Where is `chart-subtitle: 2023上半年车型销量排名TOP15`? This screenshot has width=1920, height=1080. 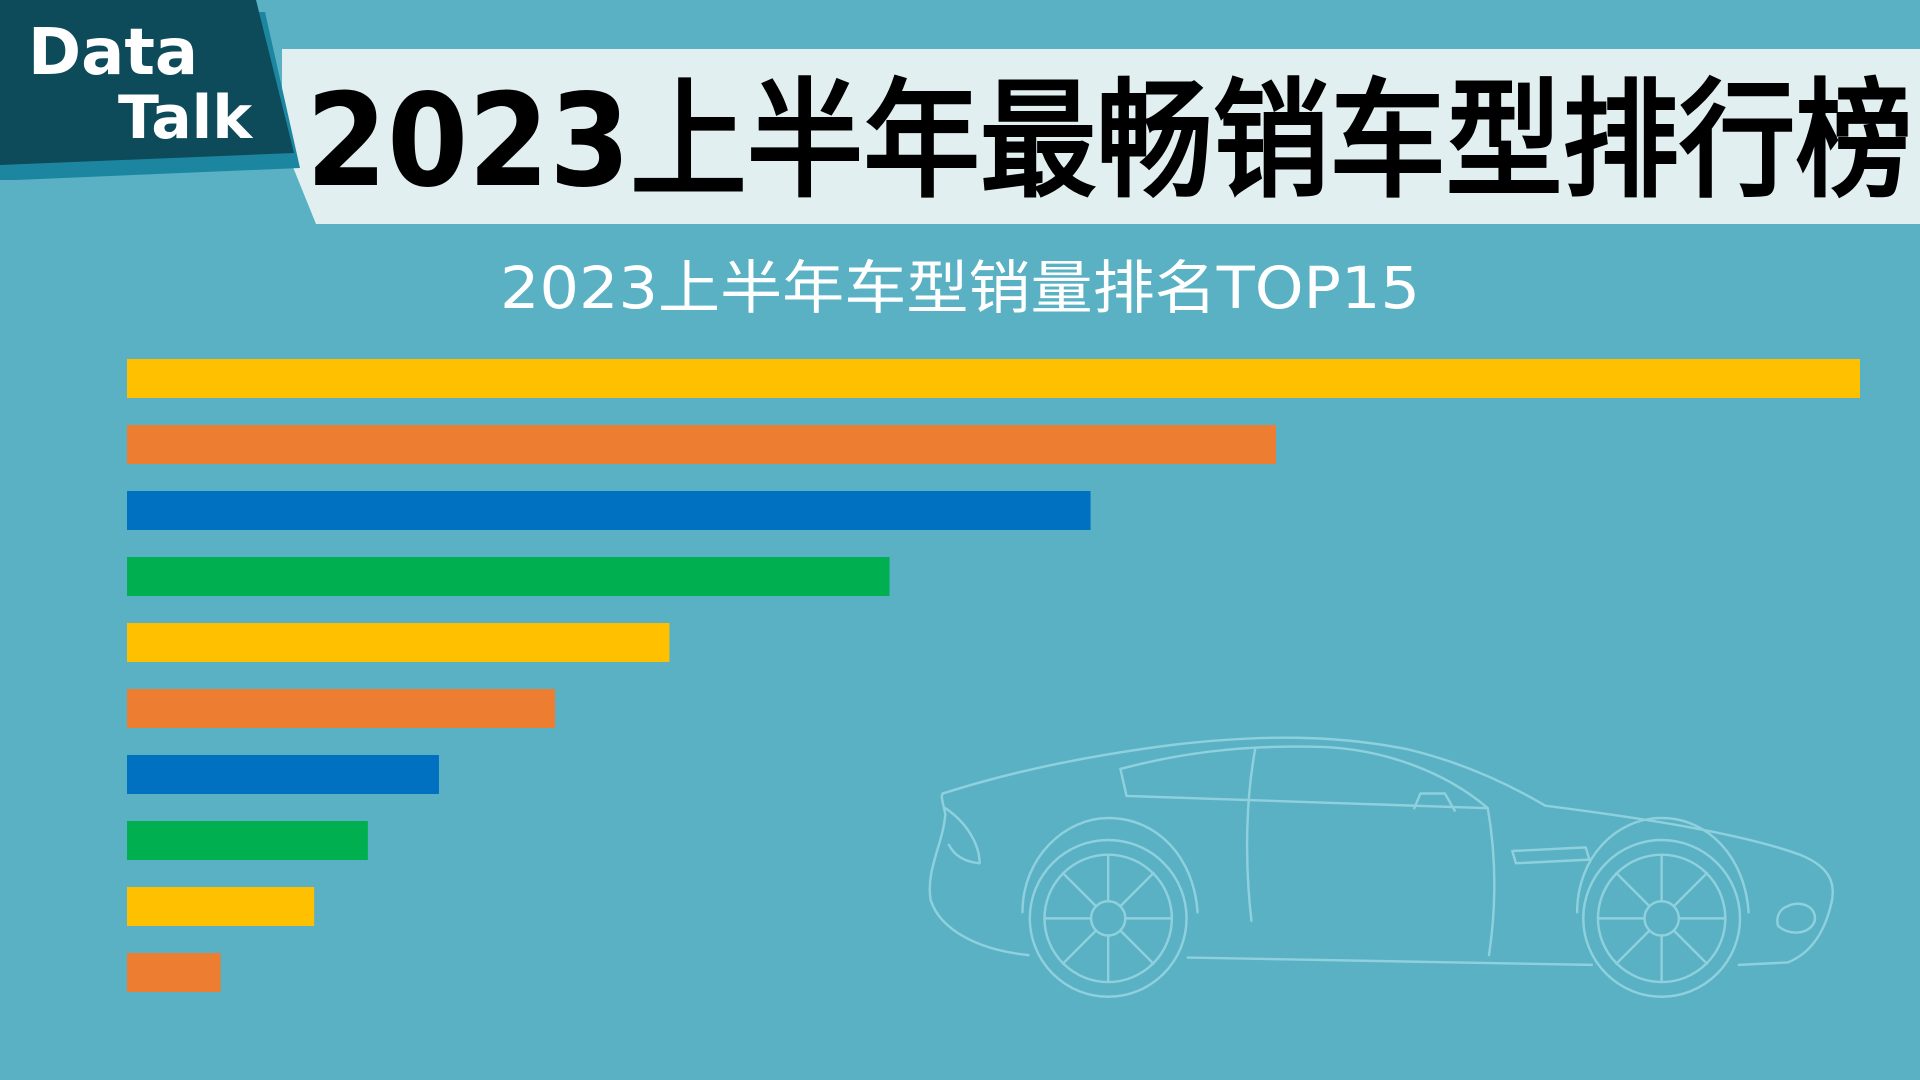 chart-subtitle: 2023上半年车型销量排名TOP15 is located at coordinates (960, 288).